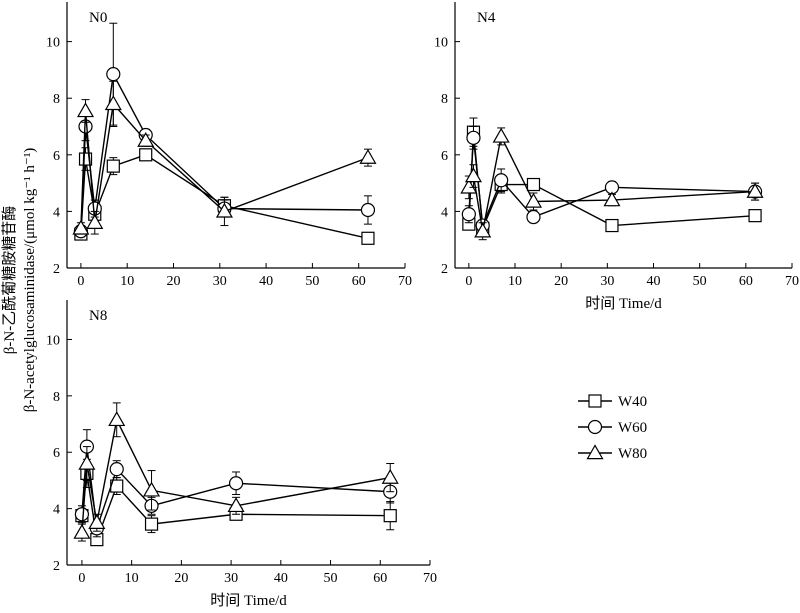 The image size is (800, 613). Describe the element at coordinates (612, 402) in the screenshot. I see `legend-item-w40: W40` at that location.